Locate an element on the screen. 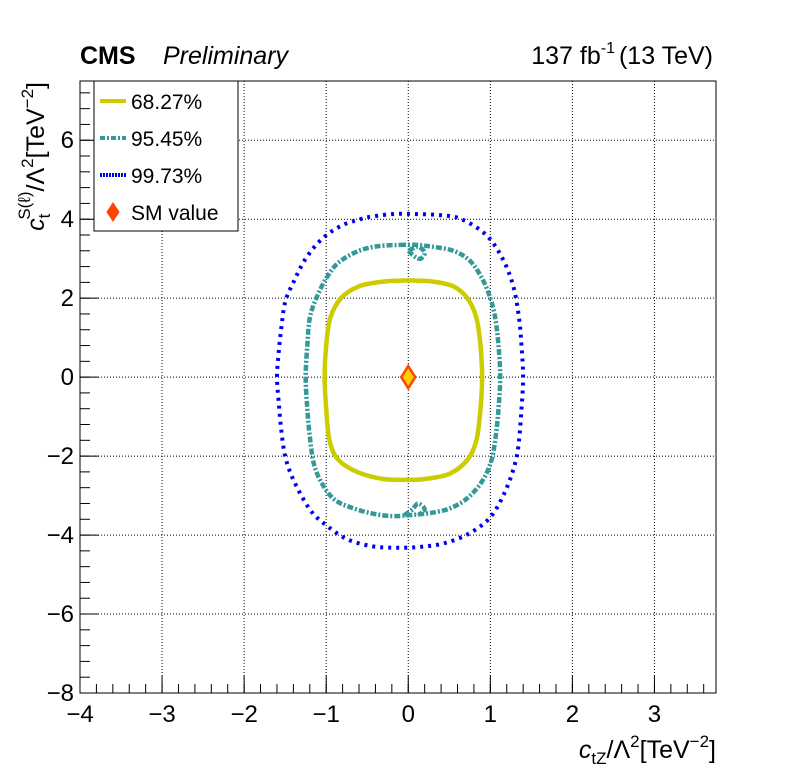 This screenshot has width=796, height=777. series-layer is located at coordinates (400, 380).